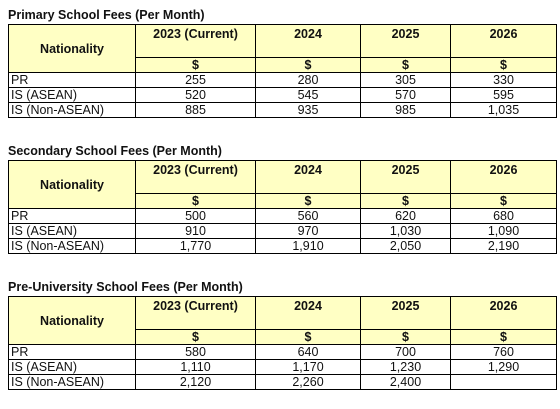 This screenshot has width=560, height=409. I want to click on data-row: IS (Non-ASEAN) 1,770 1,910 2,050 2,190, so click(282, 246).